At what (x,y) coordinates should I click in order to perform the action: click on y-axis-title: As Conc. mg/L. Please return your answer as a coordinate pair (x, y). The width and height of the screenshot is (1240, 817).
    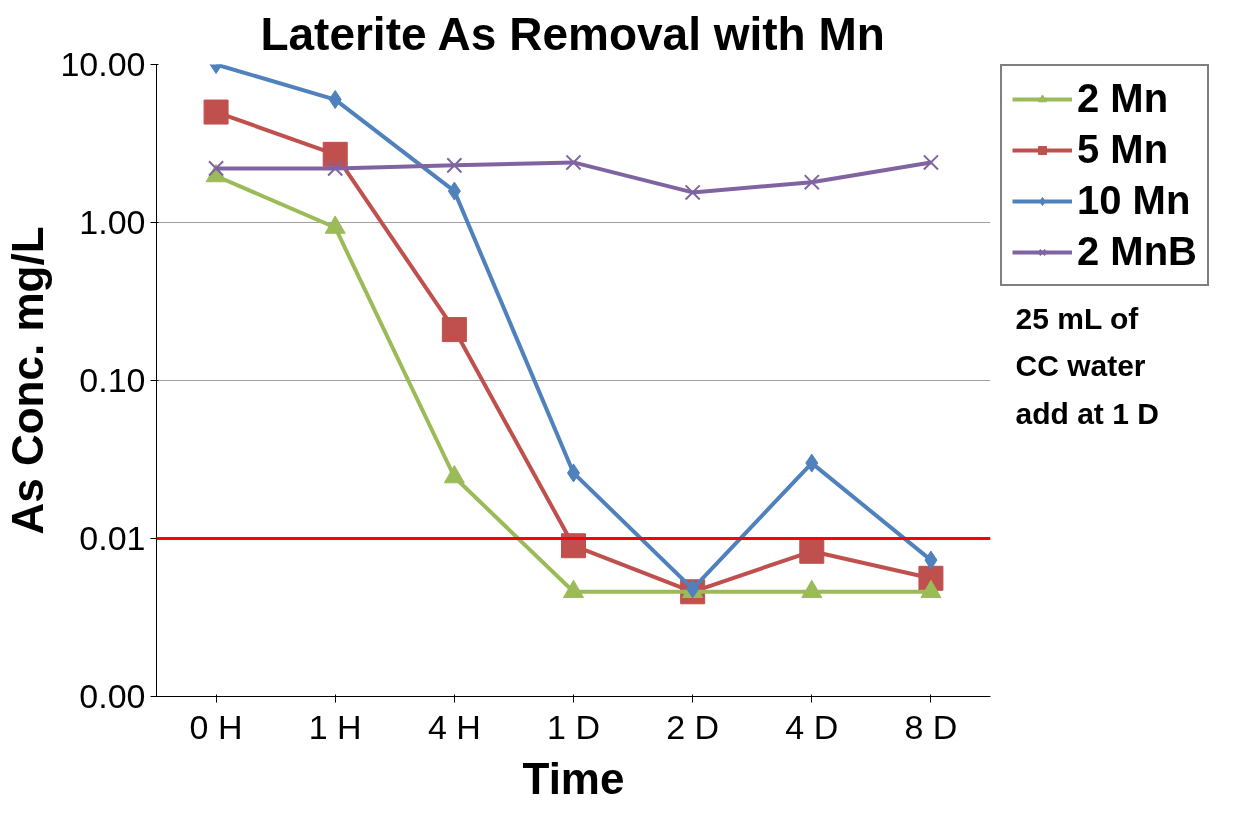
    Looking at the image, I should click on (28, 380).